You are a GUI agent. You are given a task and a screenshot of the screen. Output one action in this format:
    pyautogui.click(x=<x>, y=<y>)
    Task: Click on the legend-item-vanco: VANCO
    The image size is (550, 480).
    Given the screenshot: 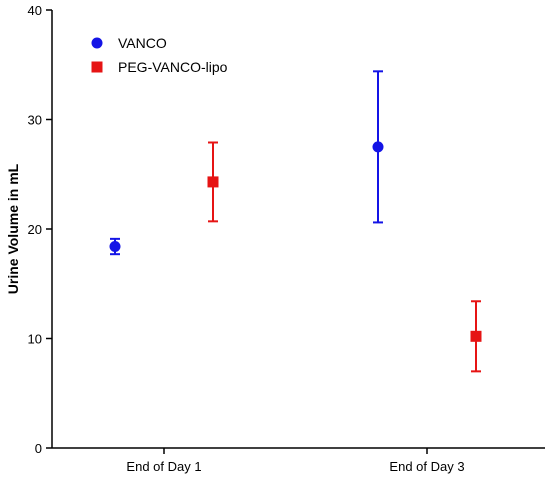 What is the action you would take?
    pyautogui.click(x=129, y=43)
    